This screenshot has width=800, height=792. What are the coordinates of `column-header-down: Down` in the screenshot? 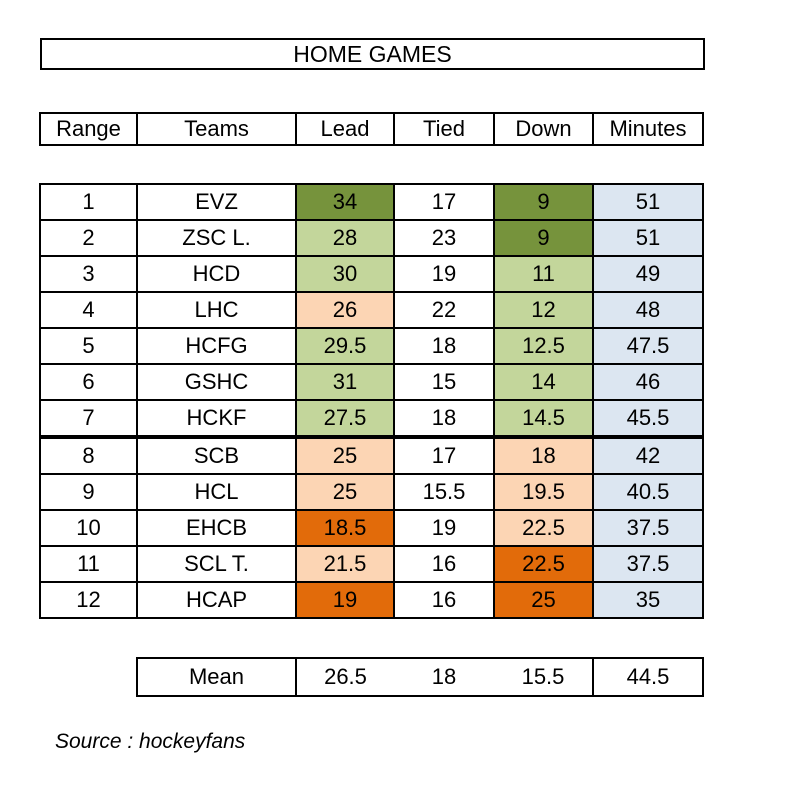 It's located at (543, 129).